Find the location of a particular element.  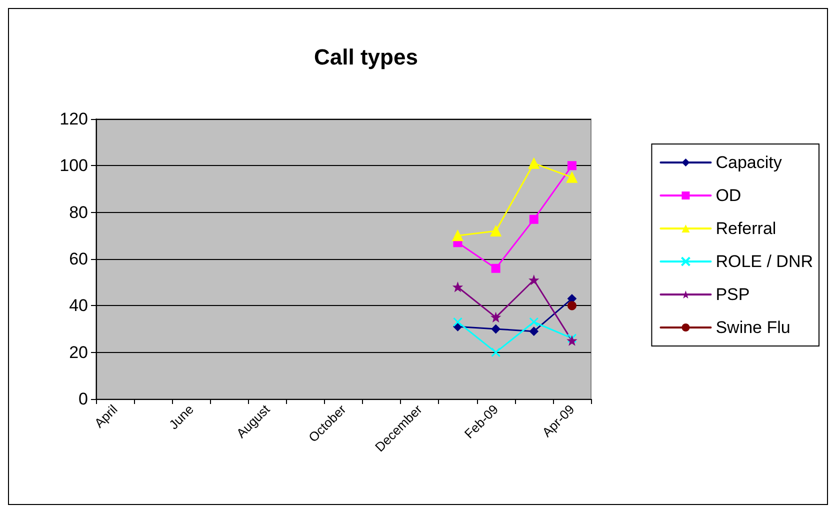

legend-label: Swine Flu is located at coordinates (753, 327).